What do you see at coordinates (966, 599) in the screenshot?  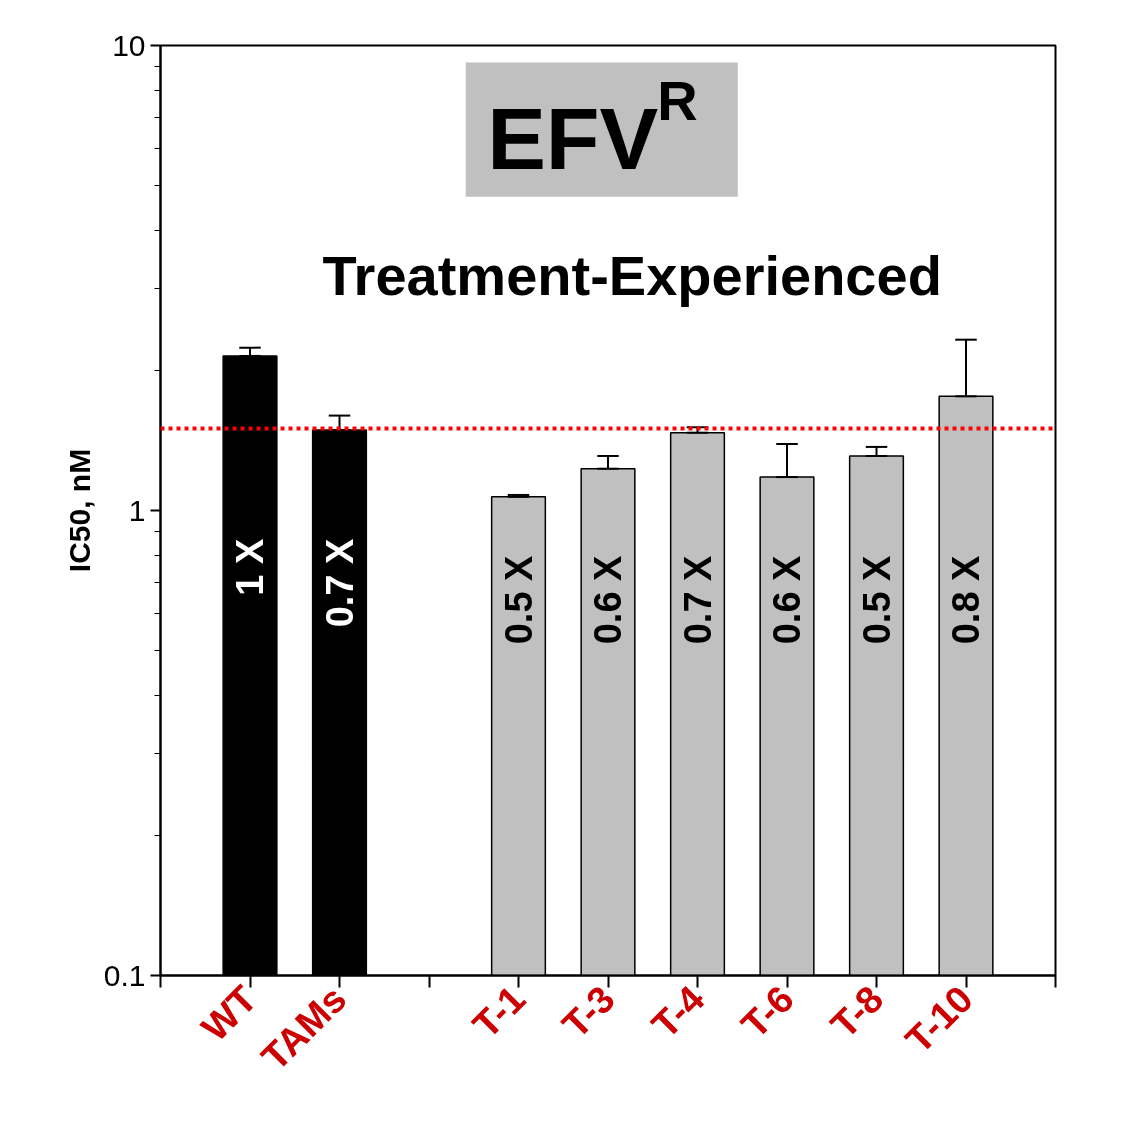 I see `annotation: 0.8 X` at bounding box center [966, 599].